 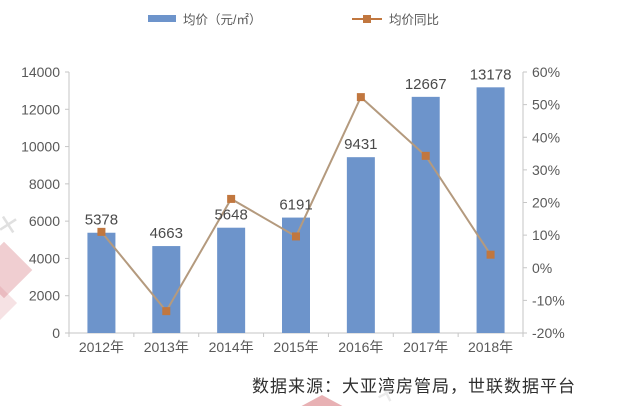 I want to click on bar-value-label: 13178, so click(x=491, y=74).